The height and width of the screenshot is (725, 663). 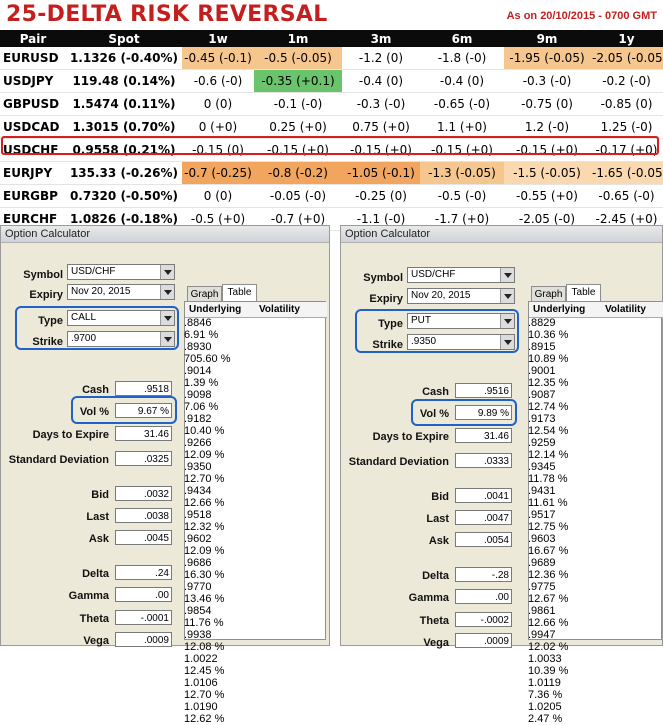 I want to click on vol-field: 9.67 %, so click(x=143, y=410).